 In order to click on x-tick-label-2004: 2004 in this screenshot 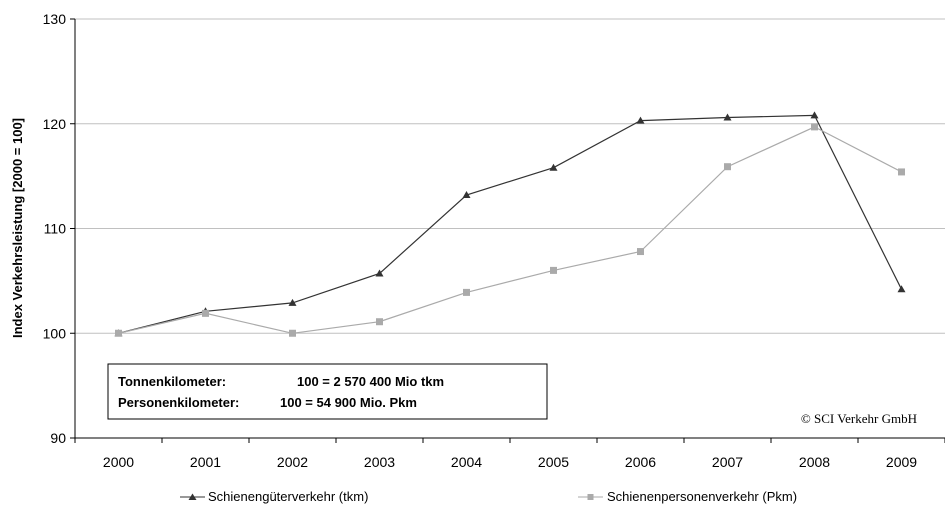, I will do `click(466, 462)`.